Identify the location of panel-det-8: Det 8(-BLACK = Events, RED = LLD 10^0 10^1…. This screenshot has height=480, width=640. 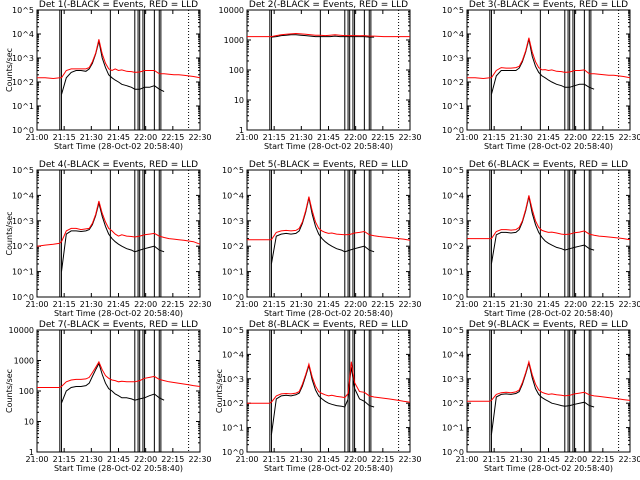
(318, 396).